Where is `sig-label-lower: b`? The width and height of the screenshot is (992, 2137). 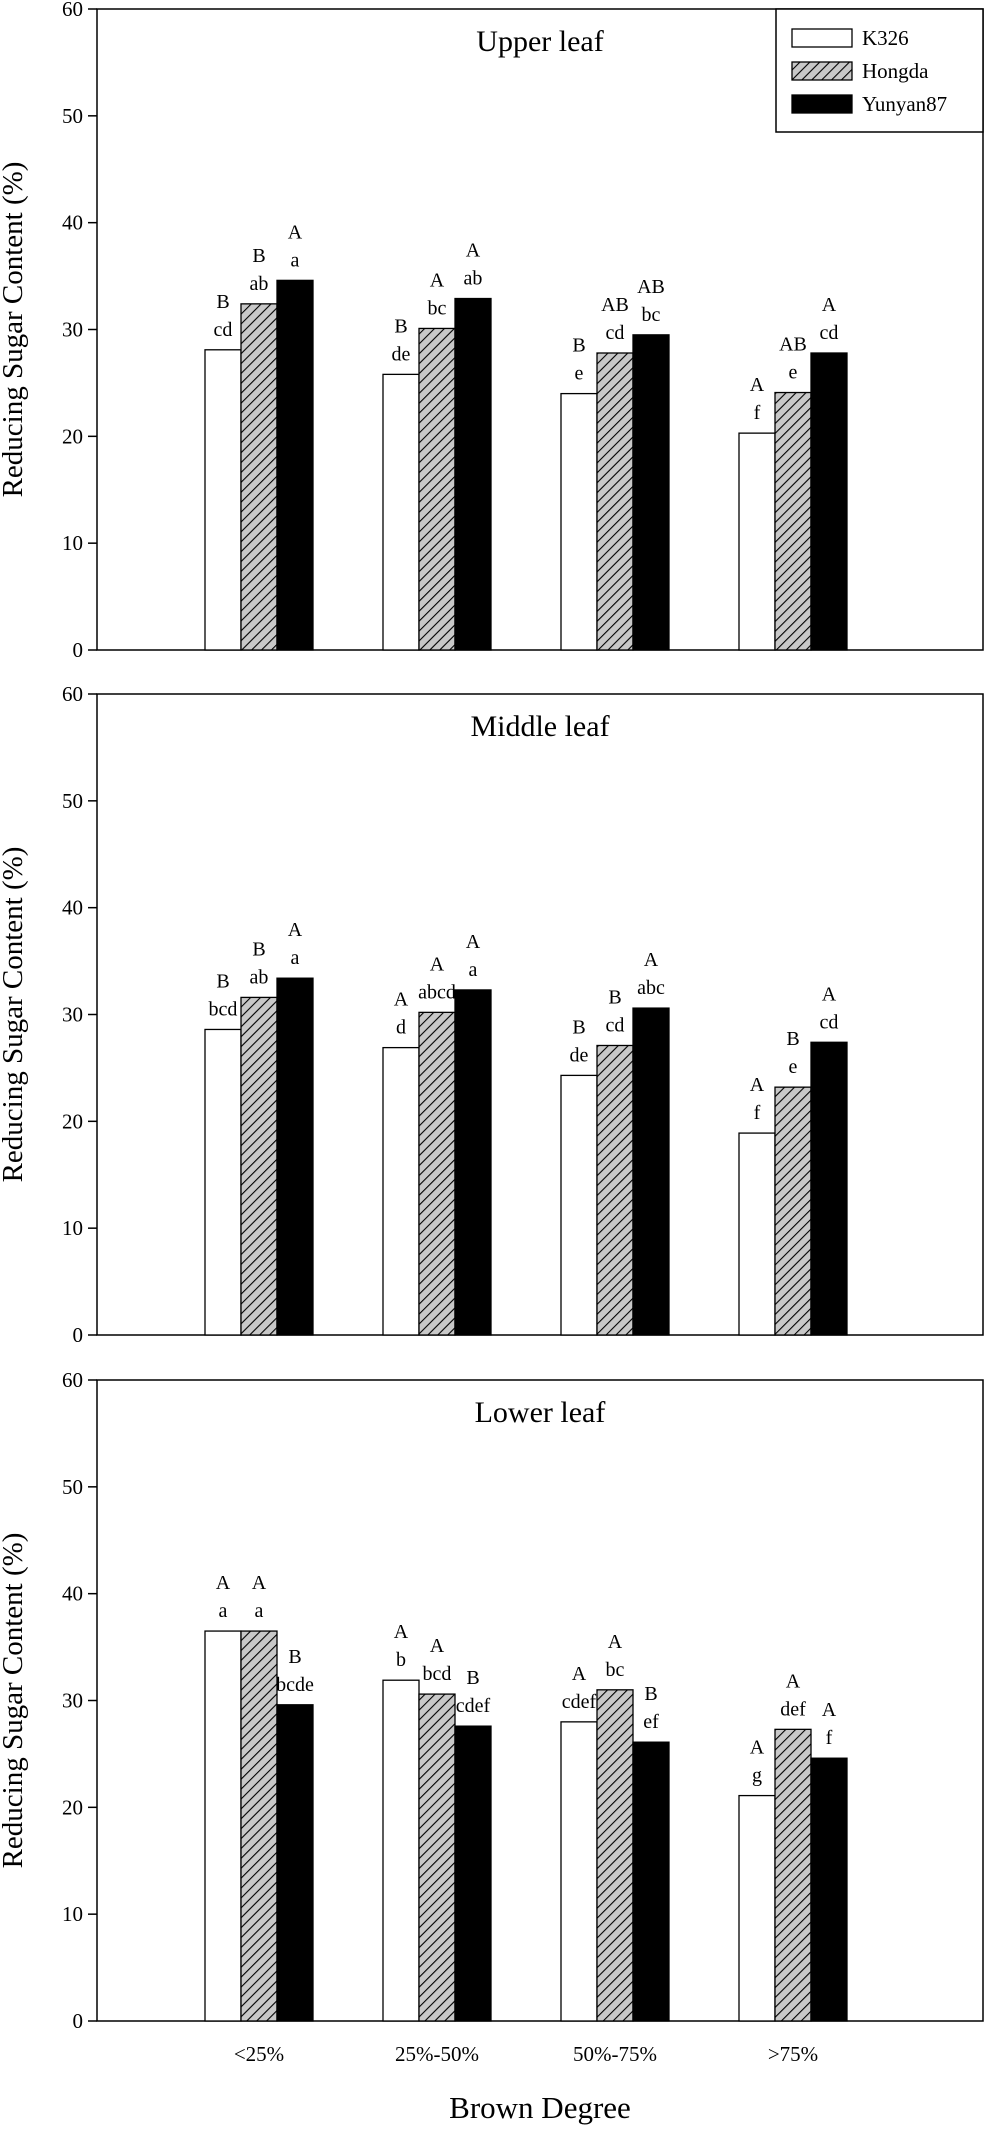
sig-label-lower: b is located at coordinates (401, 1660).